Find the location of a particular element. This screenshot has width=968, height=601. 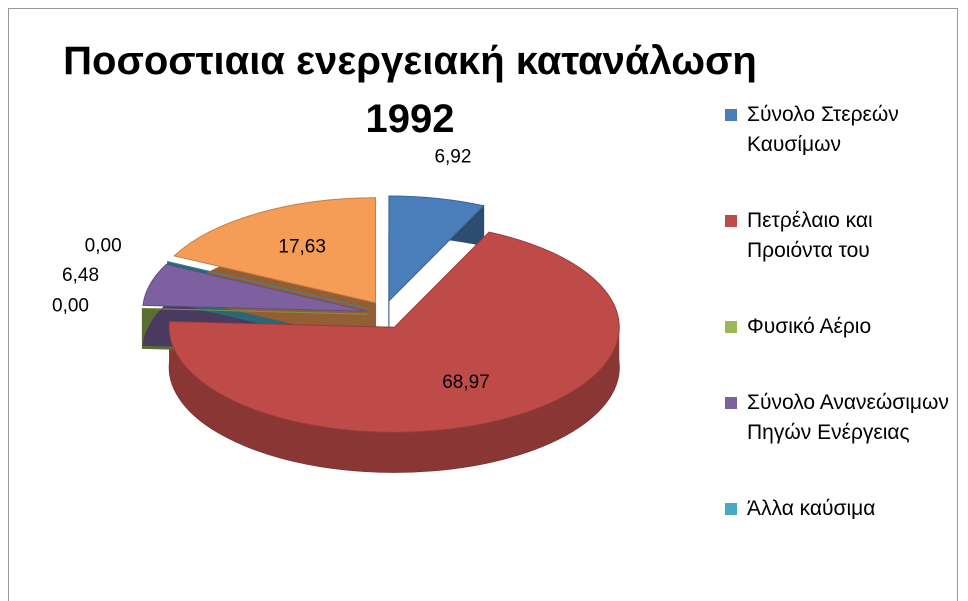

legend-item: Σύνολο Στερεών Καυσίμων is located at coordinates (840, 130).